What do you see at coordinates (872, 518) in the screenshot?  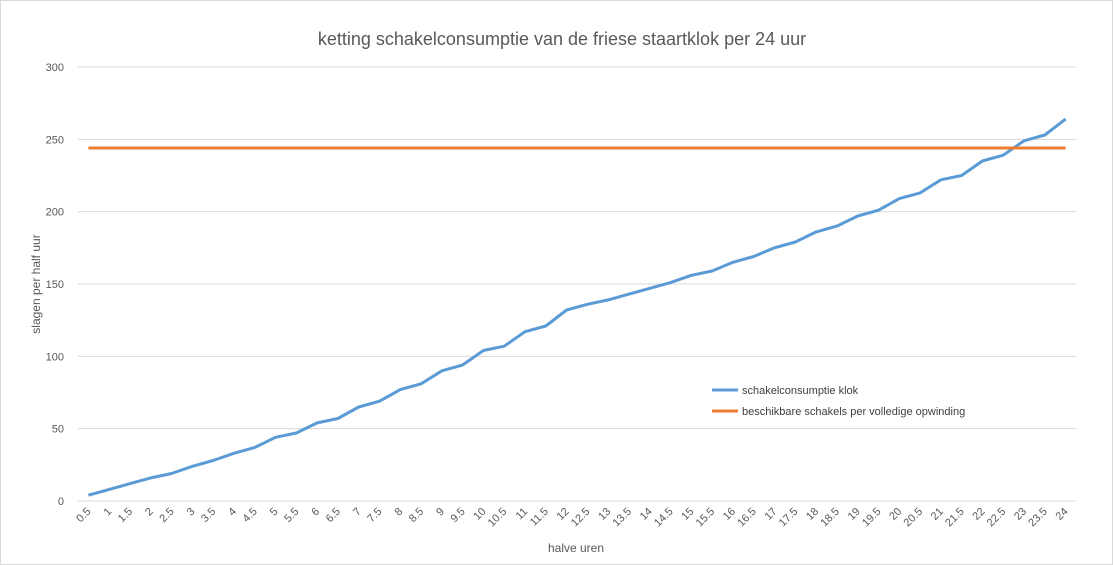 I see `x-tick-label: 19.5` at bounding box center [872, 518].